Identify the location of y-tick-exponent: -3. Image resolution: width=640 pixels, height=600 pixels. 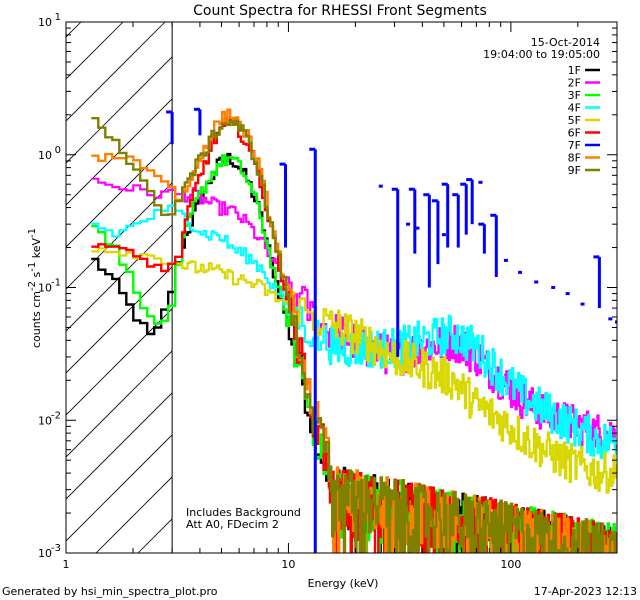
(56, 548).